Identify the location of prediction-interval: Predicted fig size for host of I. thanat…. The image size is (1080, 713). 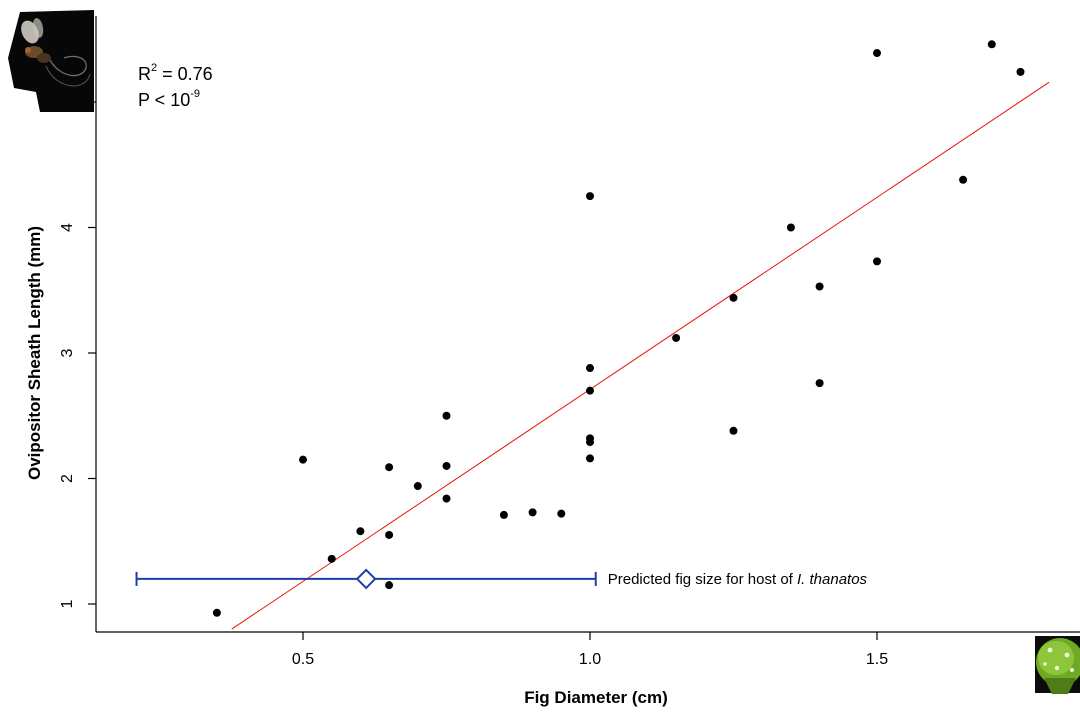
(501, 579).